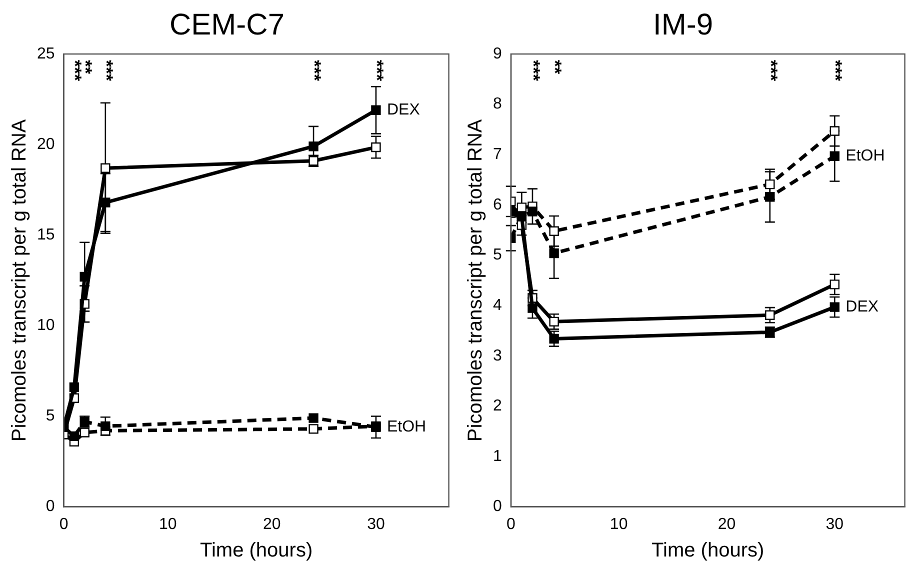 This screenshot has height=567, width=912. What do you see at coordinates (497, 355) in the screenshot?
I see `y-tick-label: 3` at bounding box center [497, 355].